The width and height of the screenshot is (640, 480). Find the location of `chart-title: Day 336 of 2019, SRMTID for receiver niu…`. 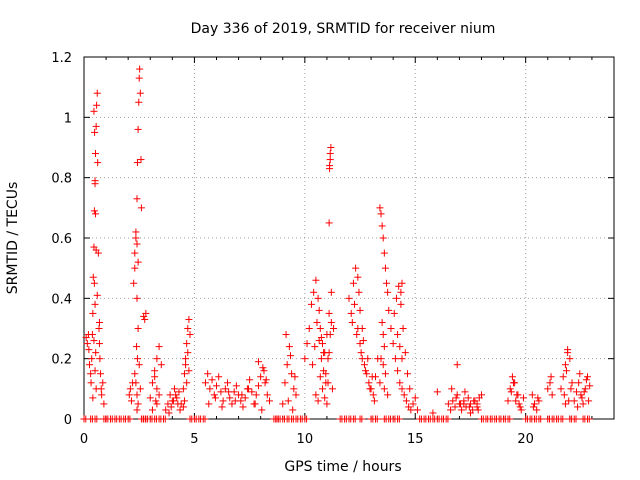

chart-title: Day 336 of 2019, SRMTID for receiver niu… is located at coordinates (343, 29).